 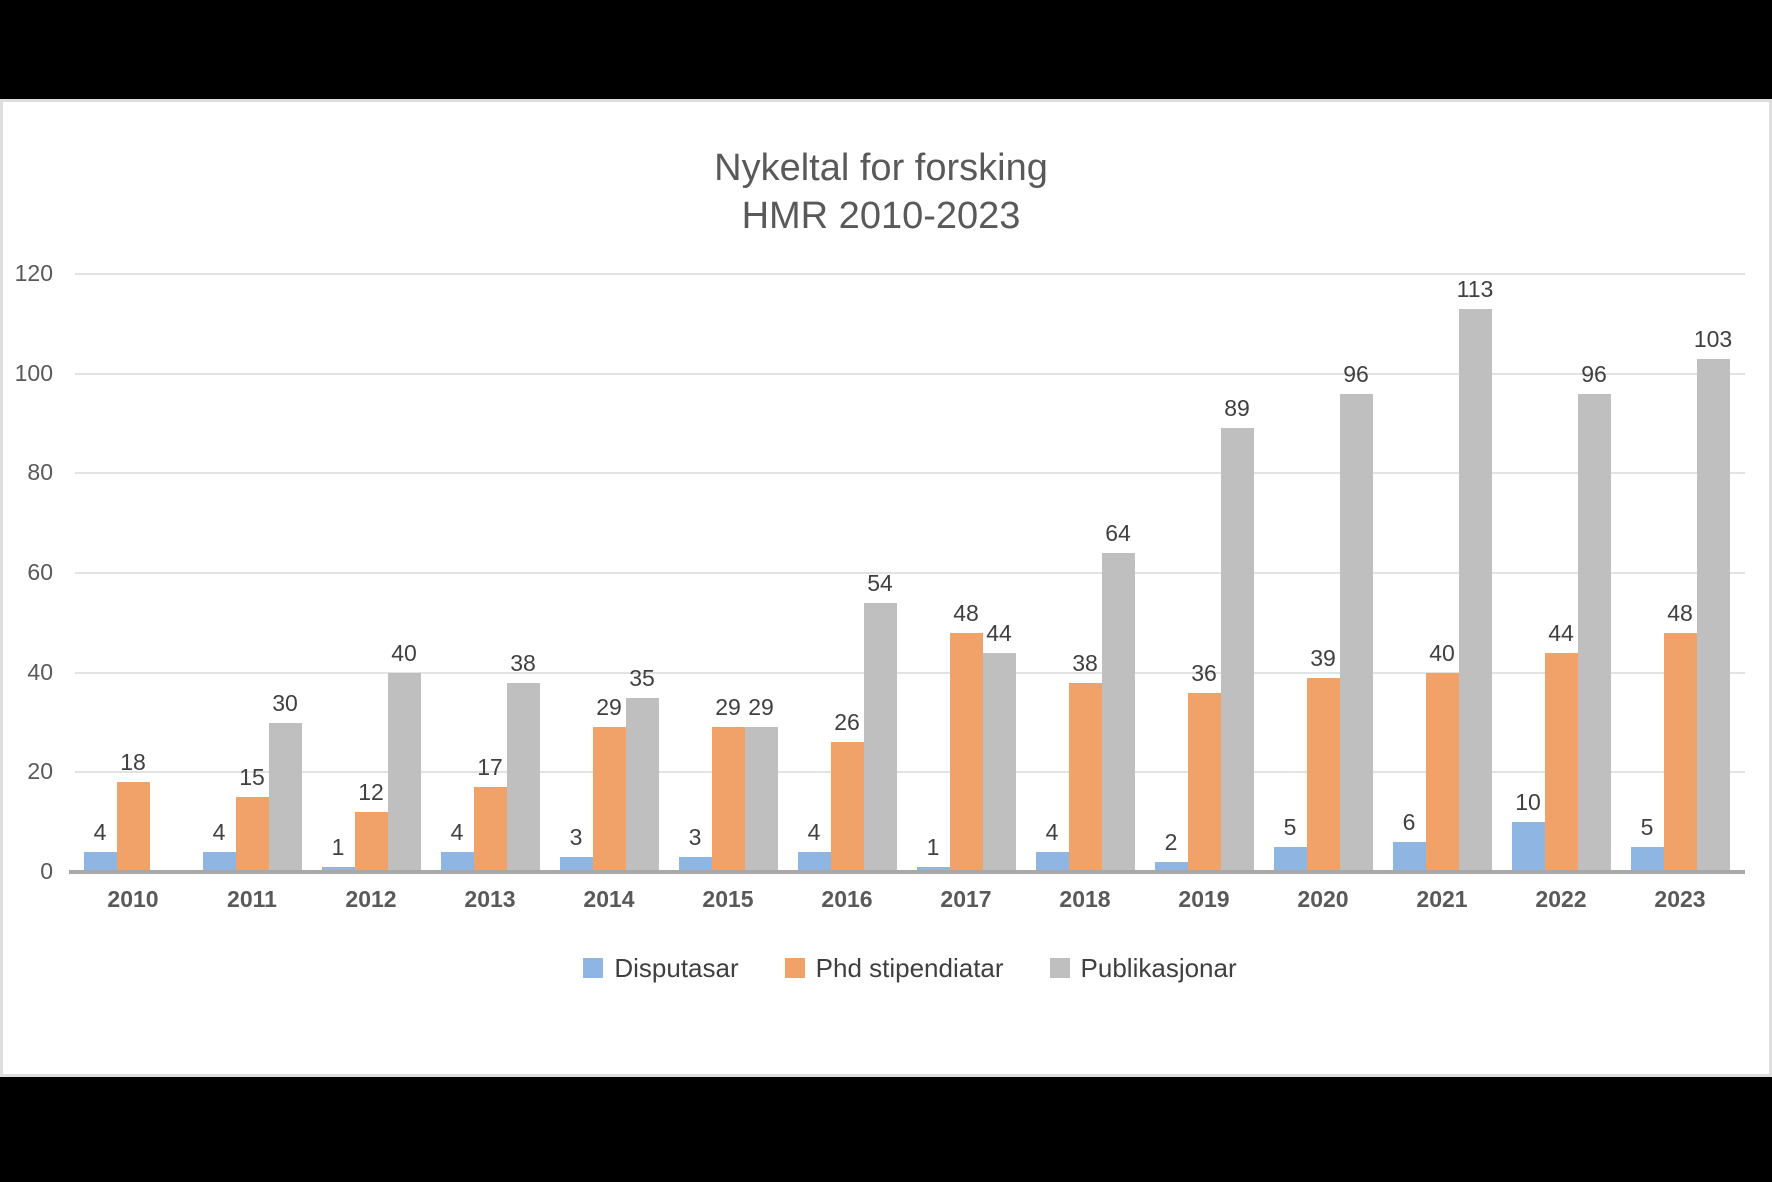 I want to click on x-label-2022: 2022, so click(x=1561, y=899).